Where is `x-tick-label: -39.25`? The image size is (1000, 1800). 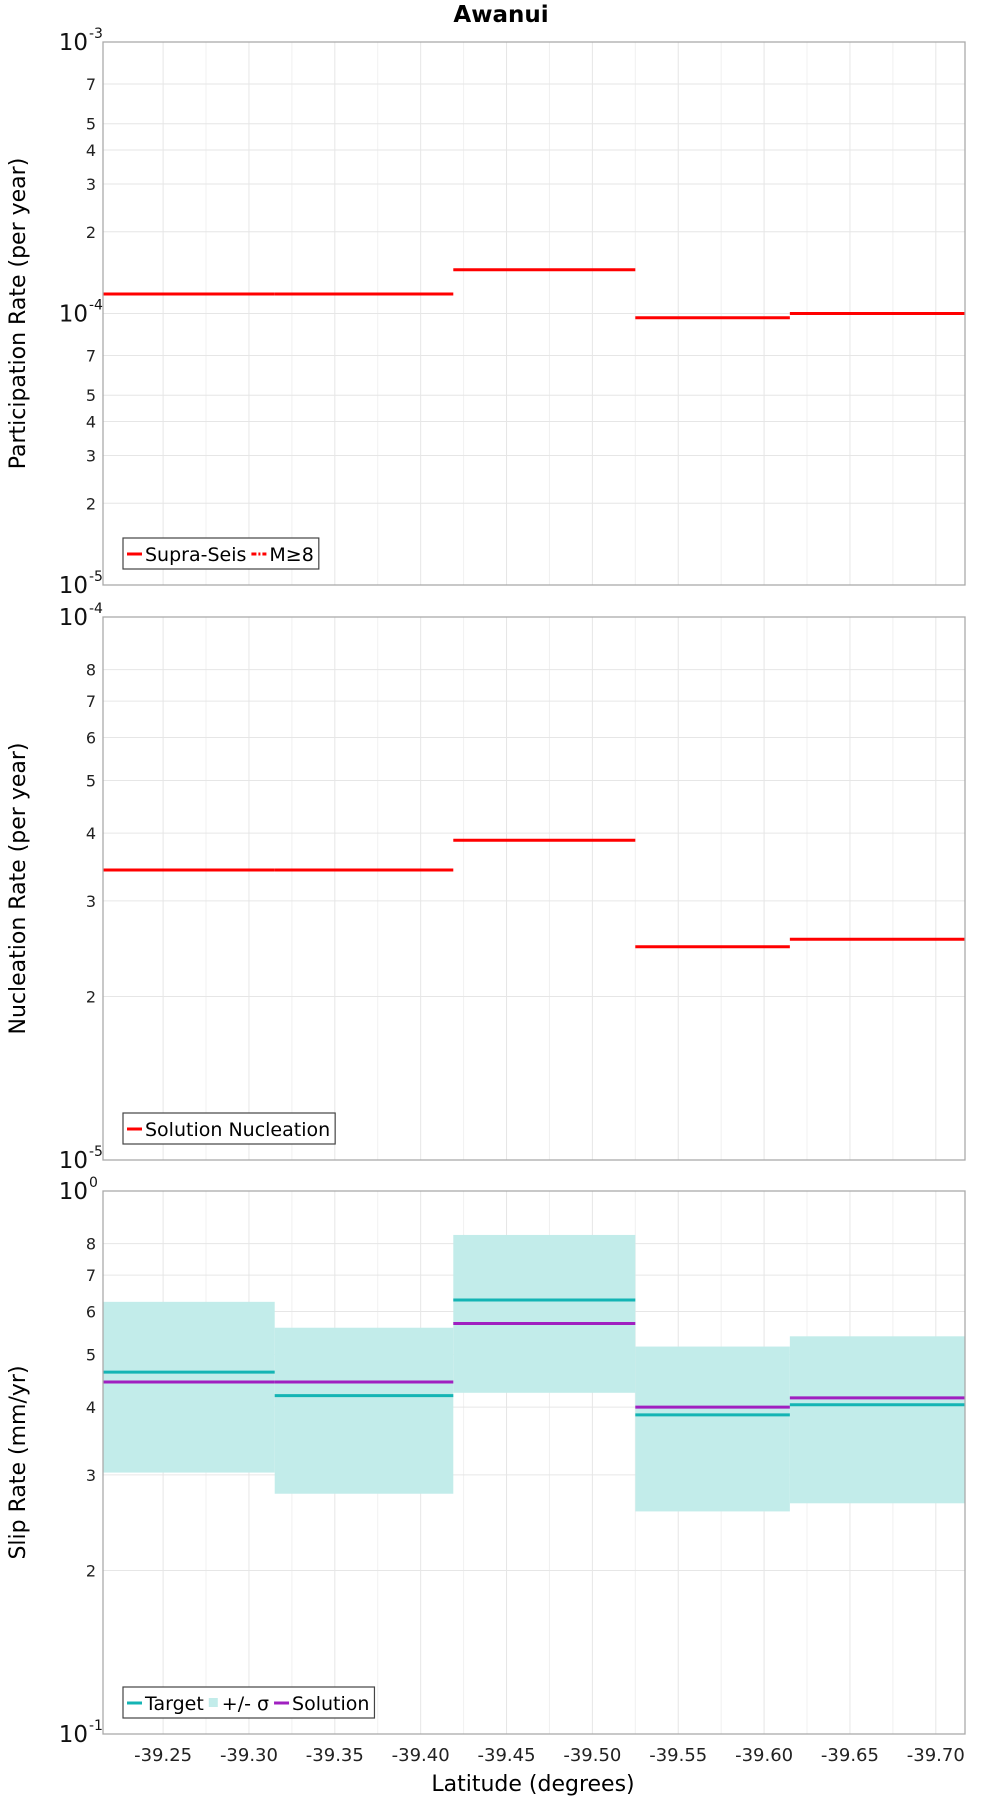
x-tick-label: -39.25 is located at coordinates (163, 1755).